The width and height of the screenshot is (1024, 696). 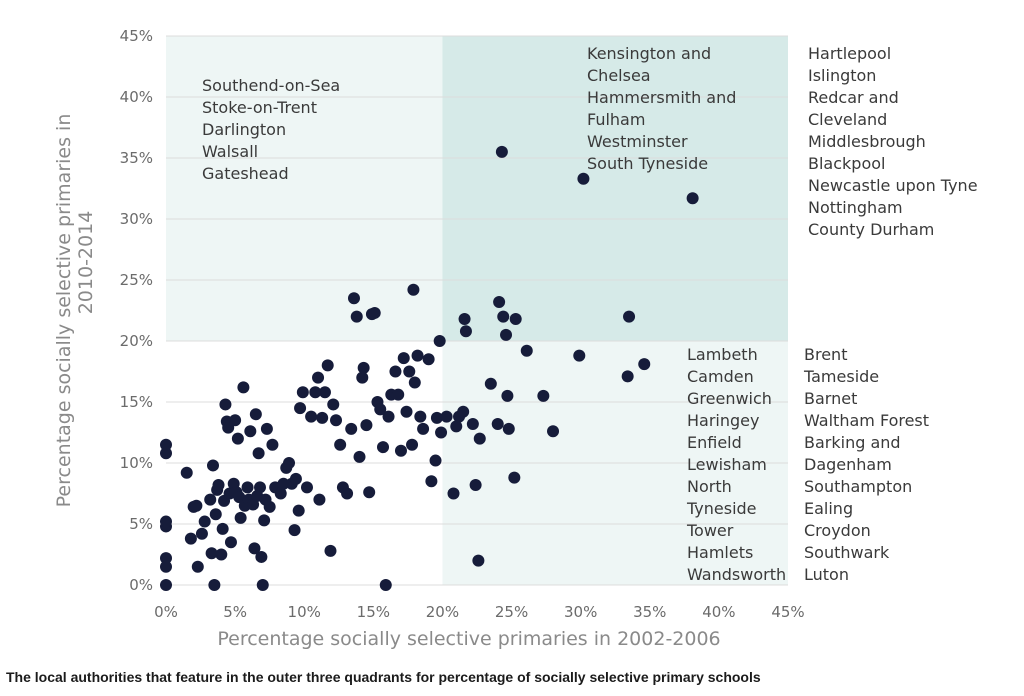 What do you see at coordinates (141, 585) in the screenshot?
I see `y-tick-label: 0%` at bounding box center [141, 585].